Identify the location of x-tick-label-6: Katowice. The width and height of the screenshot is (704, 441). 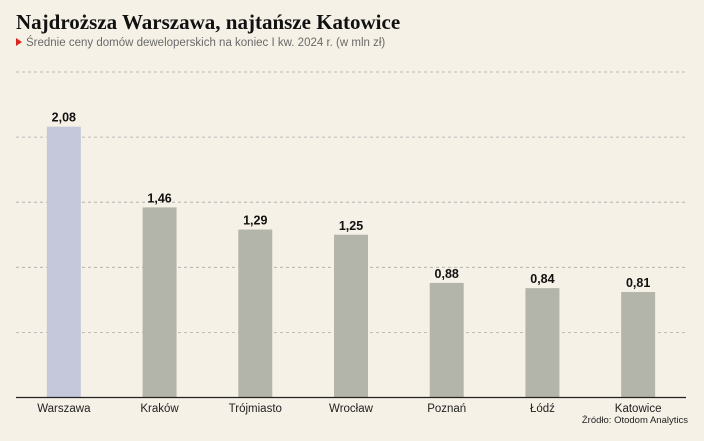
(638, 409).